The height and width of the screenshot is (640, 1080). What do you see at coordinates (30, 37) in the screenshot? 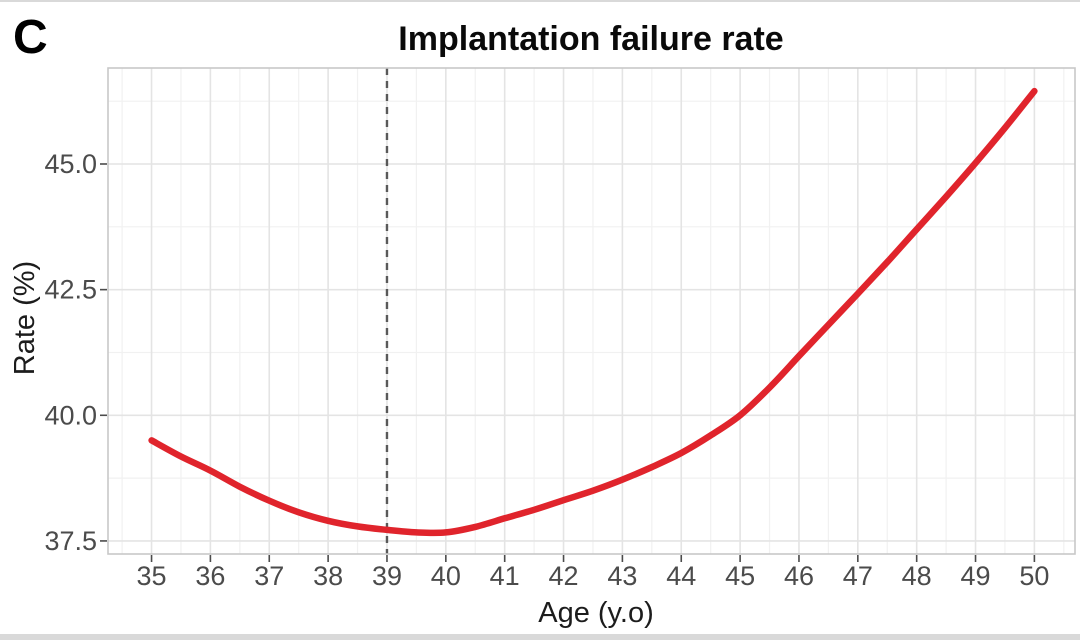
I see `panel-label: C` at bounding box center [30, 37].